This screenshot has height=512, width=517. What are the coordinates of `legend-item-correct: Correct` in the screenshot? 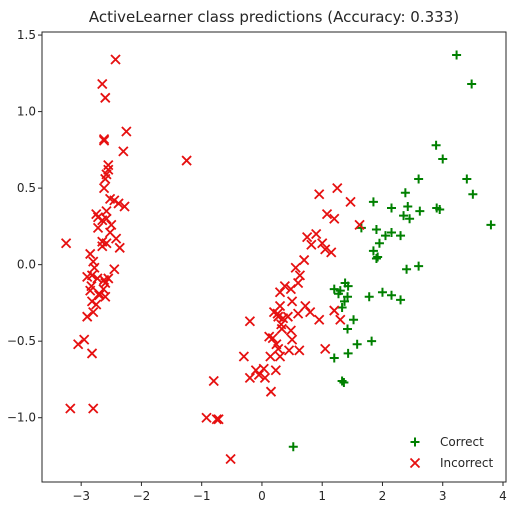 It's located at (447, 442).